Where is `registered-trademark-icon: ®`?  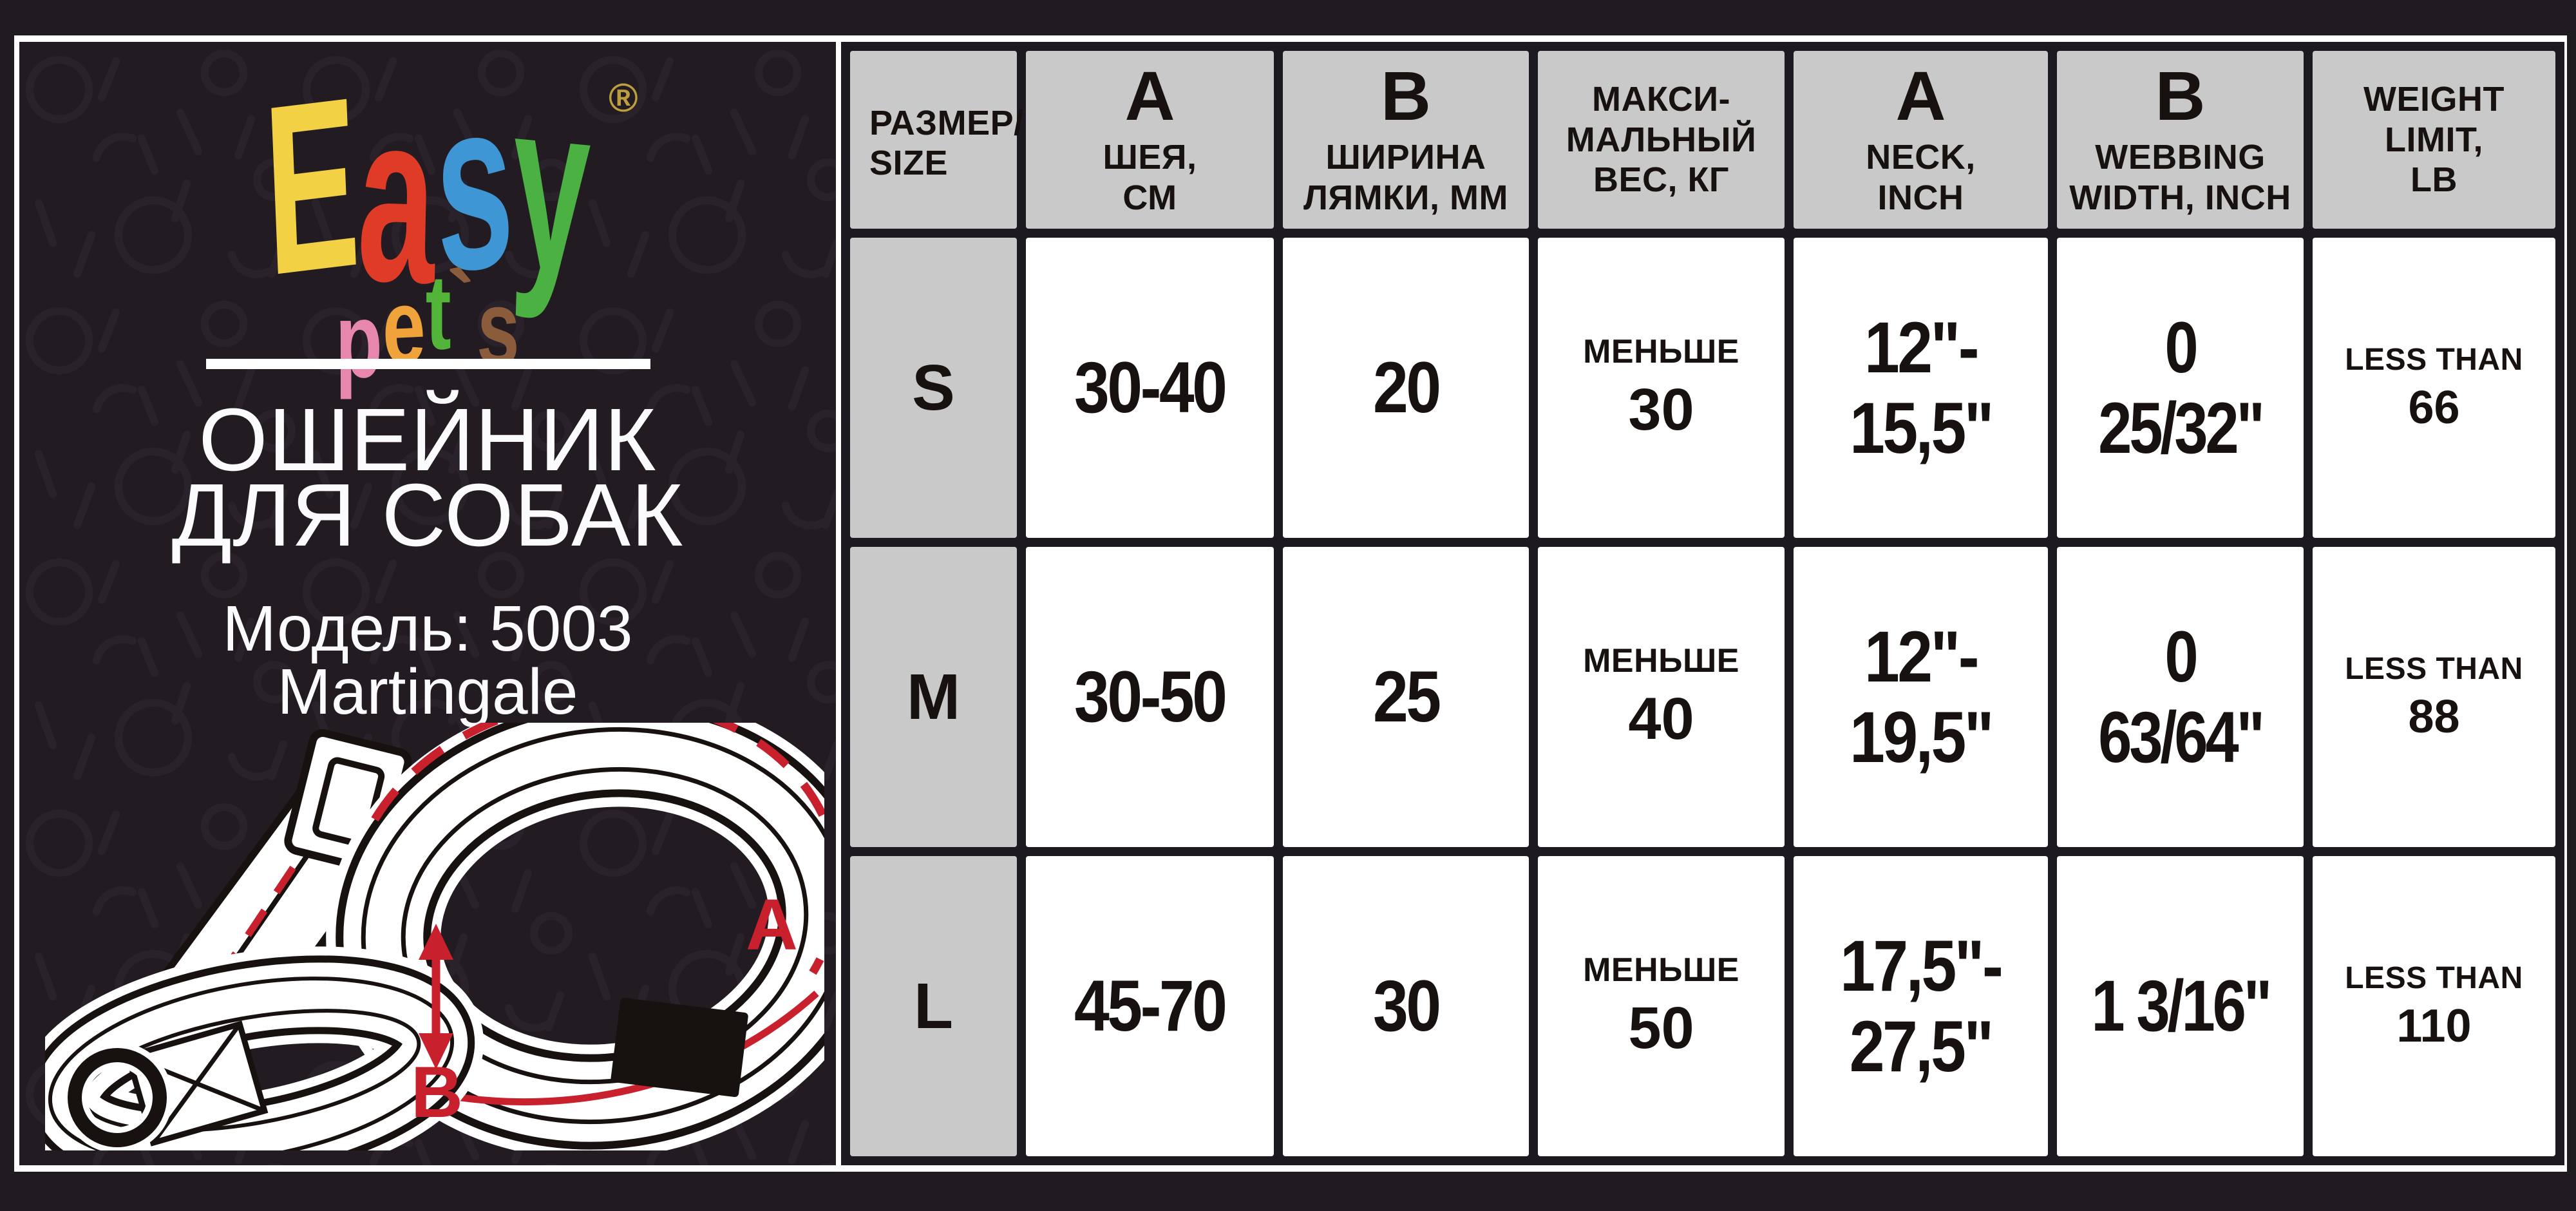
registered-trademark-icon: ® is located at coordinates (623, 98).